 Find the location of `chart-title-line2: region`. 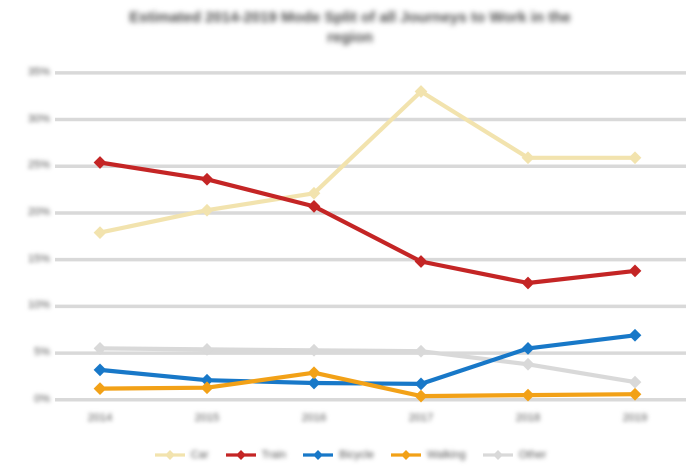

chart-title-line2: region is located at coordinates (350, 37).